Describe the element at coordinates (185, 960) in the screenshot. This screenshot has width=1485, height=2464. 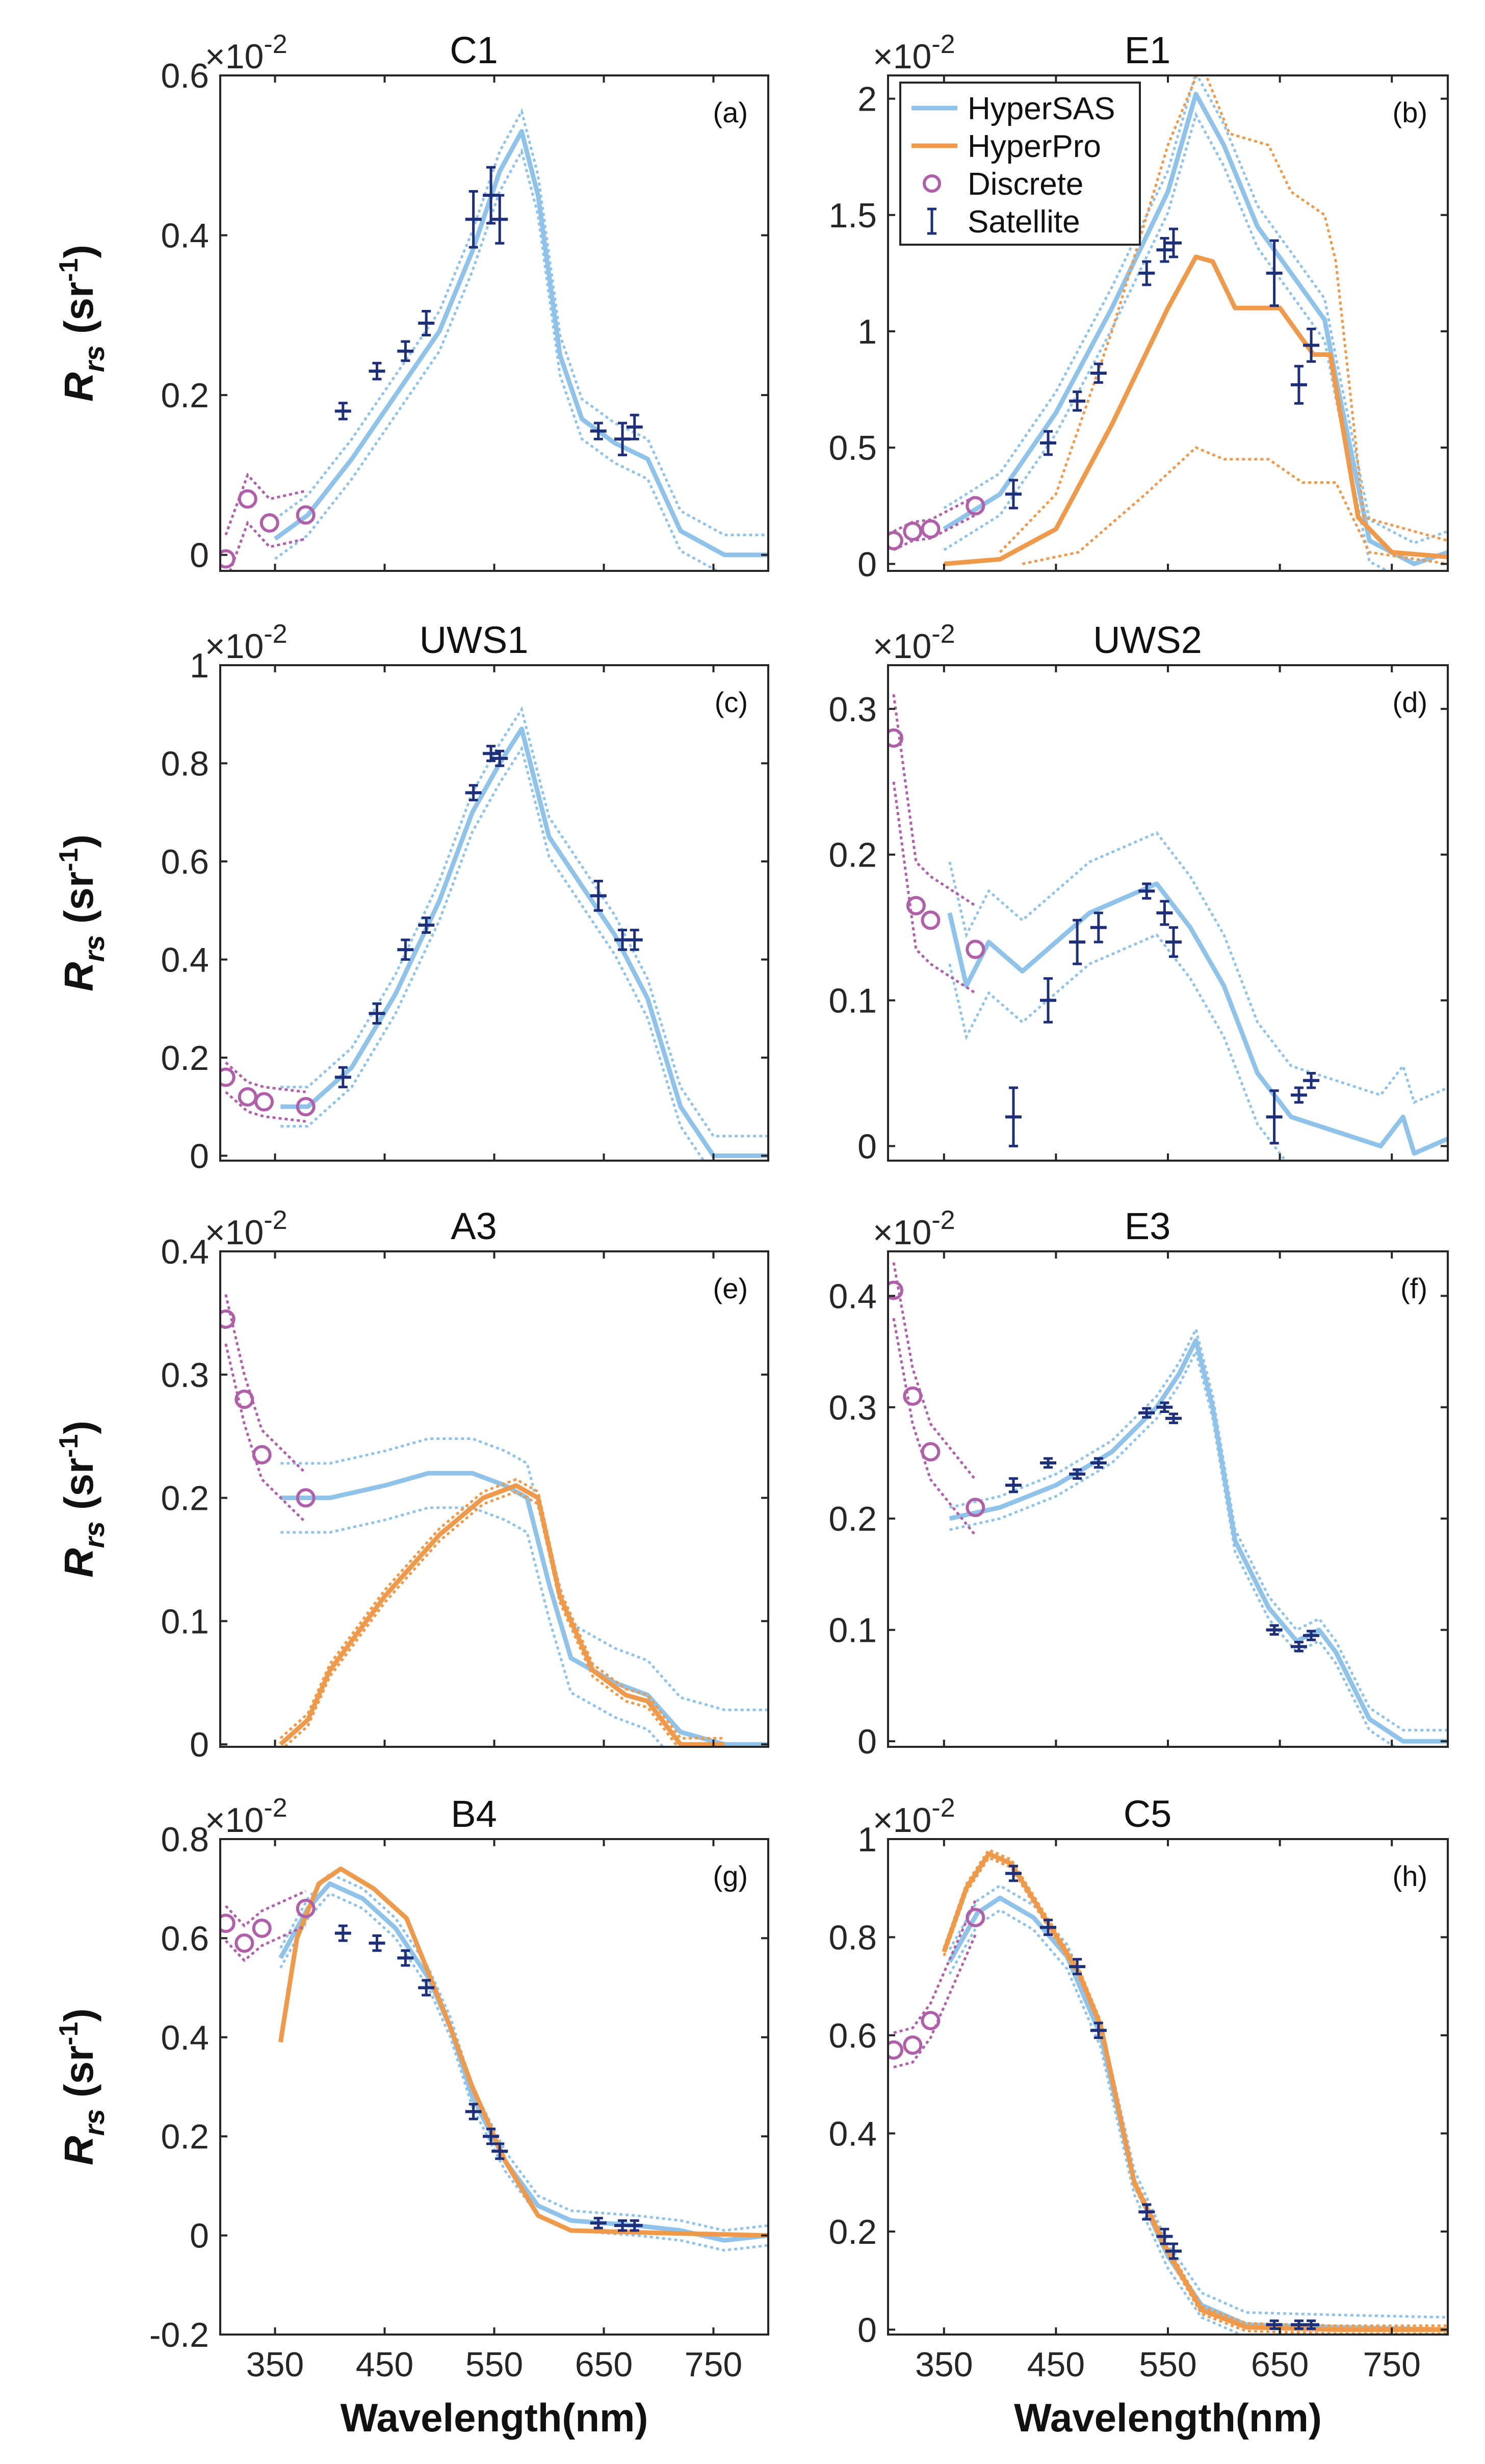
I see `y-tick-label: 0.4` at that location.